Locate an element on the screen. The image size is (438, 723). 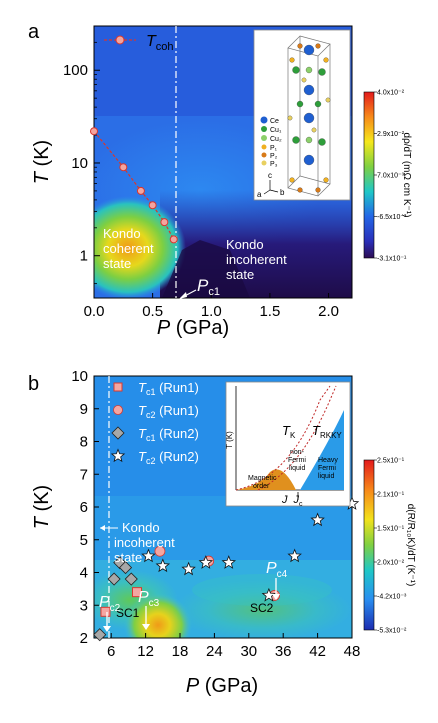
y-tick-label-b: 6 is located at coordinates (84, 507).